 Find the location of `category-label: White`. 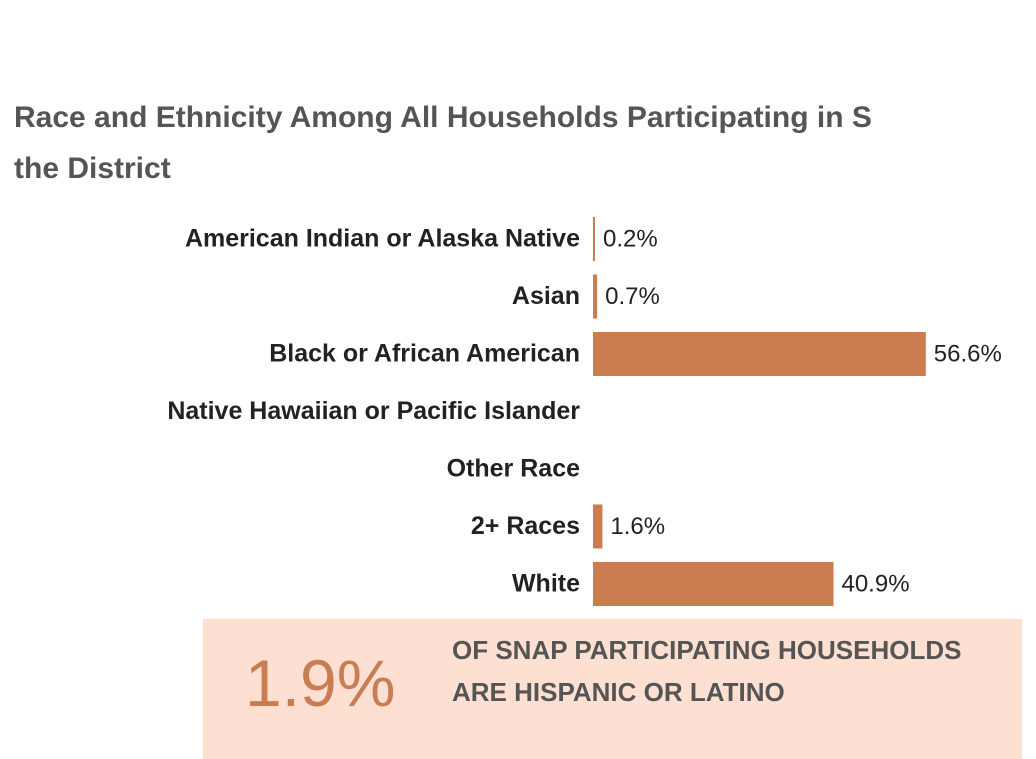

category-label: White is located at coordinates (546, 584).